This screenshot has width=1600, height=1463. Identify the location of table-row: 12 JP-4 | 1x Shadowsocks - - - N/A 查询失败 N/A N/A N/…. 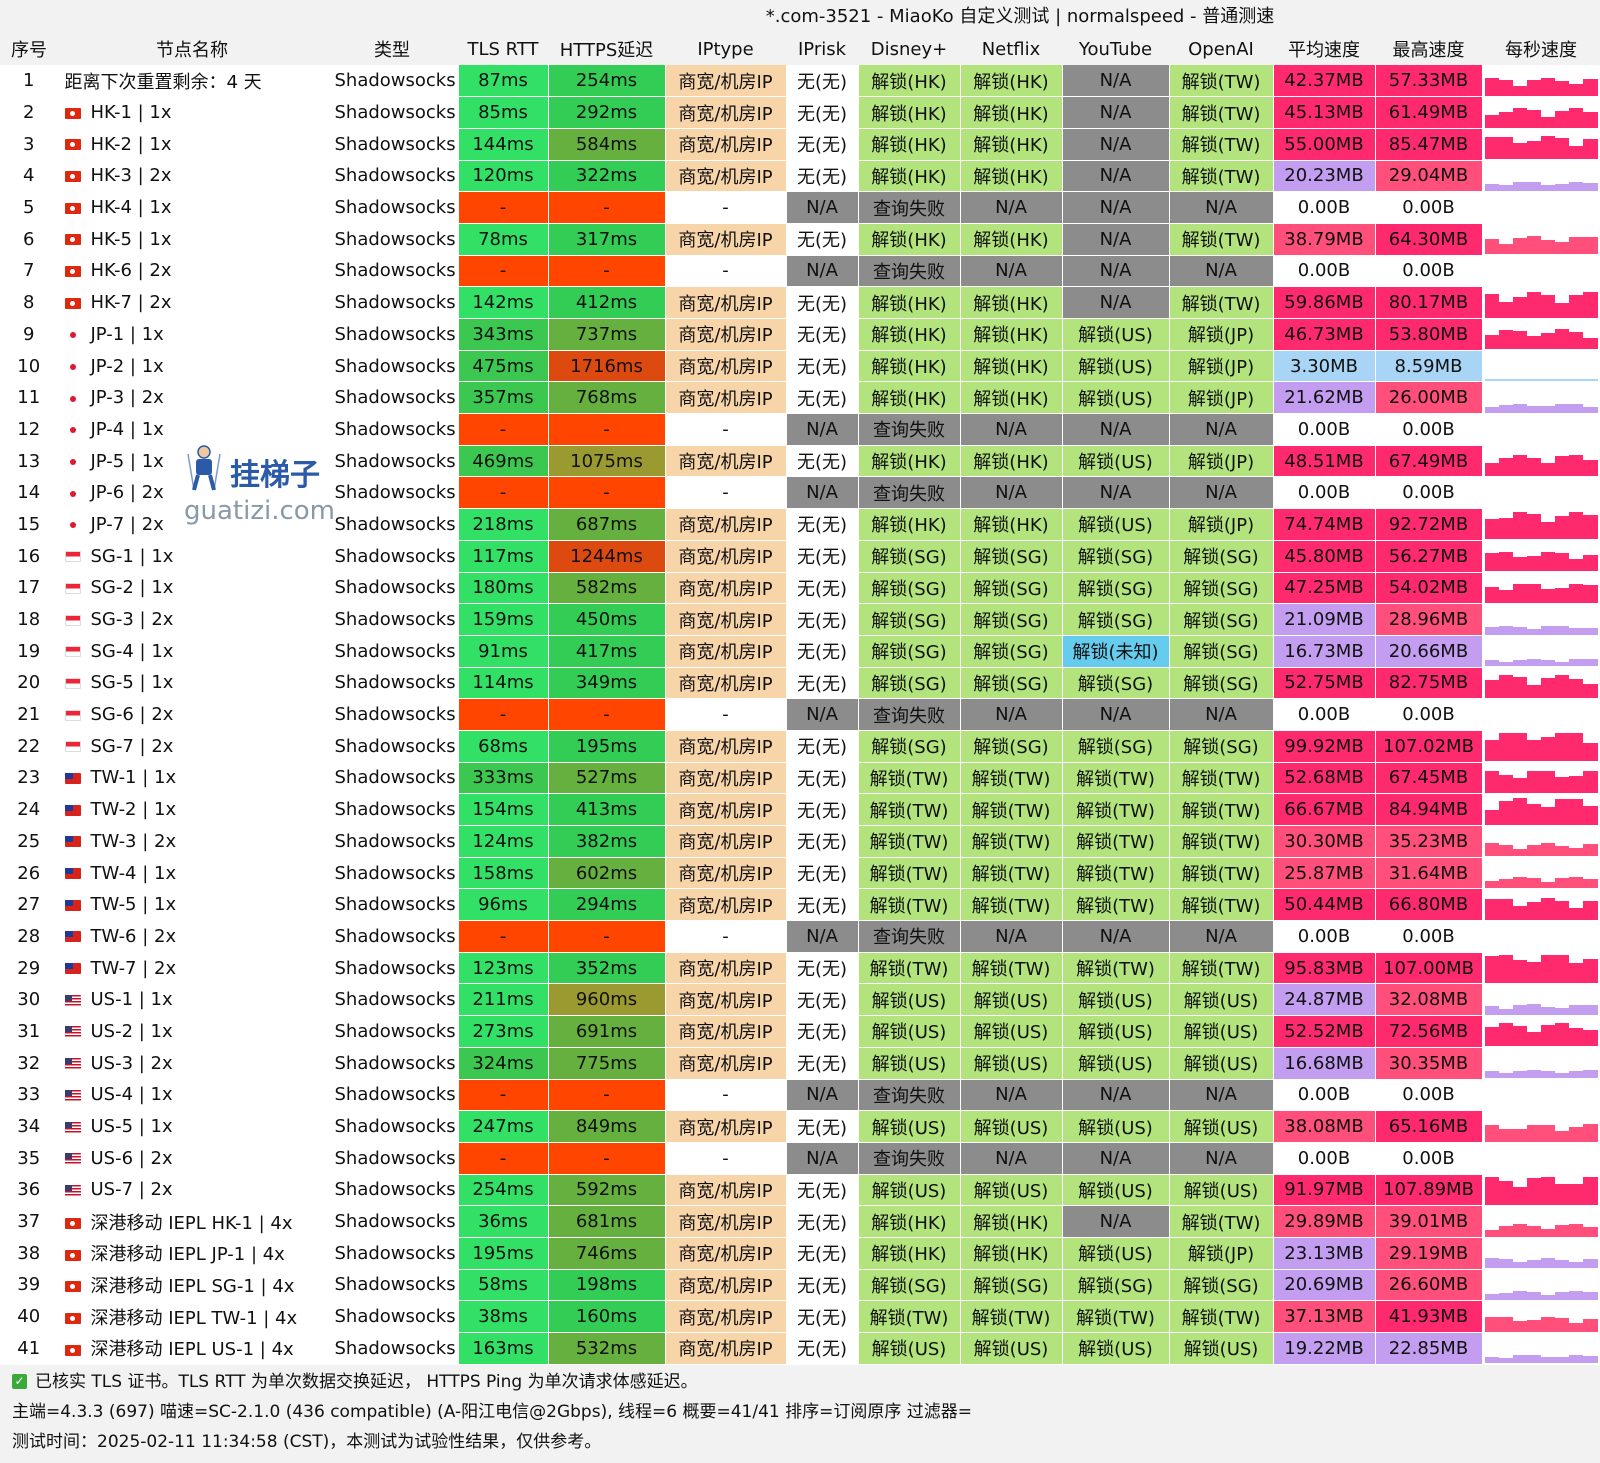
(800, 429).